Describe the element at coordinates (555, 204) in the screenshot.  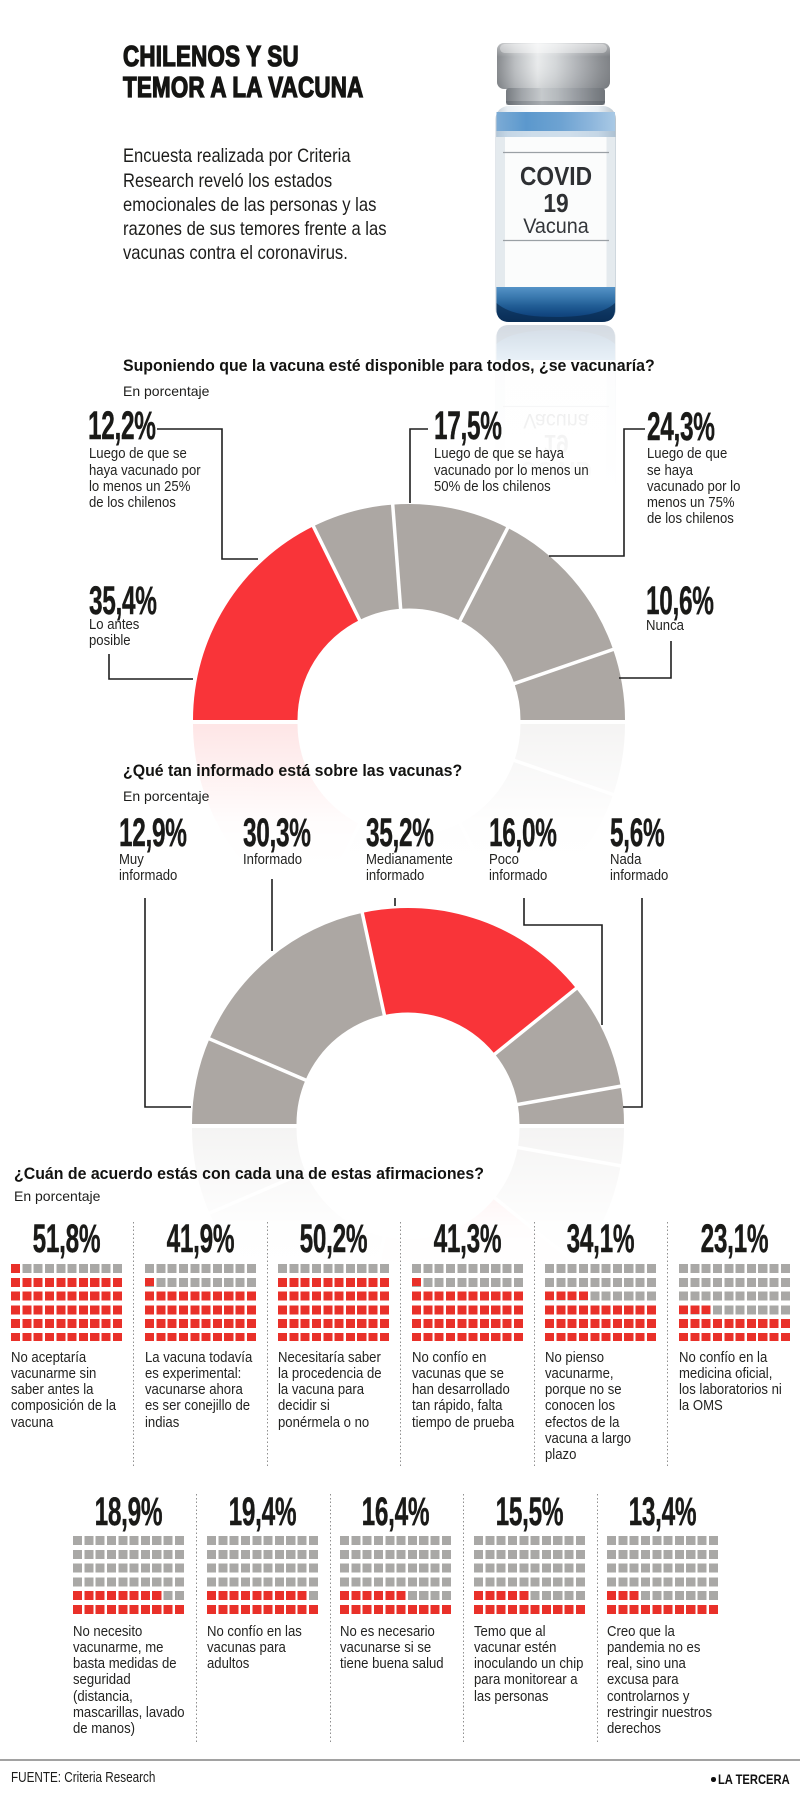
I see `svg-text: 19` at that location.